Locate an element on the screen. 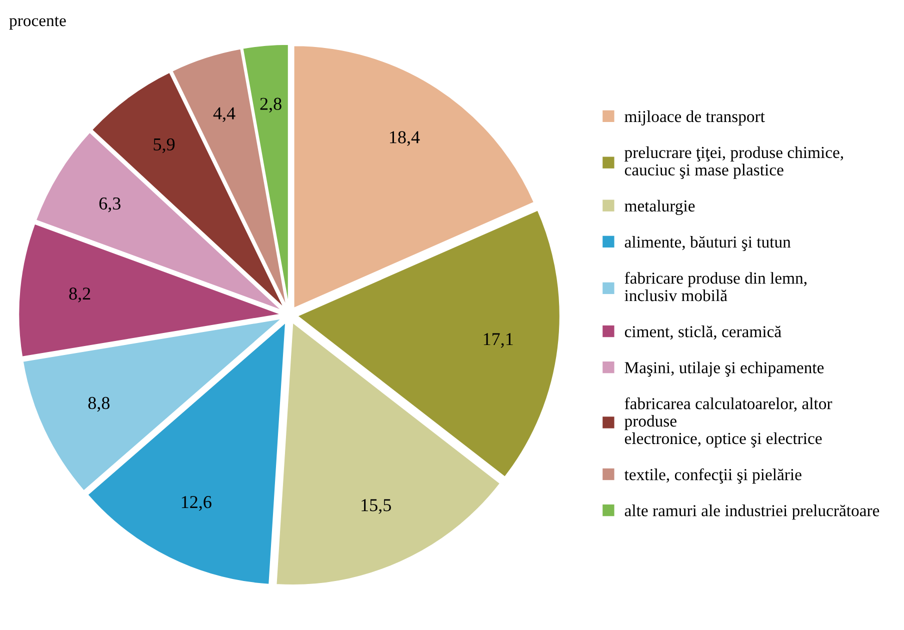 This screenshot has height=630, width=904. legend-label: fabricare produse din lemn, inclusiv mobilă is located at coordinates (715, 287).